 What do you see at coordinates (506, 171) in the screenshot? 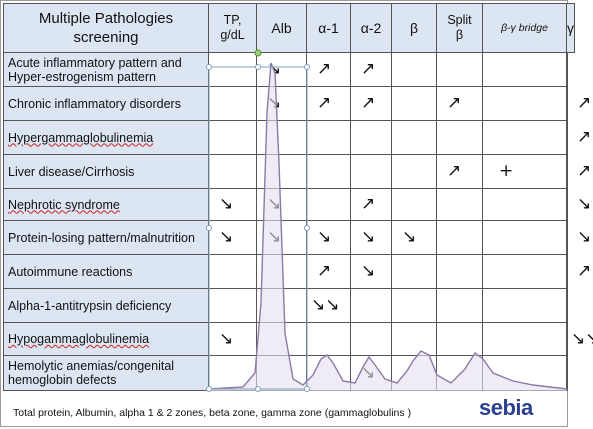
I see `plus-marker: +` at bounding box center [506, 171].